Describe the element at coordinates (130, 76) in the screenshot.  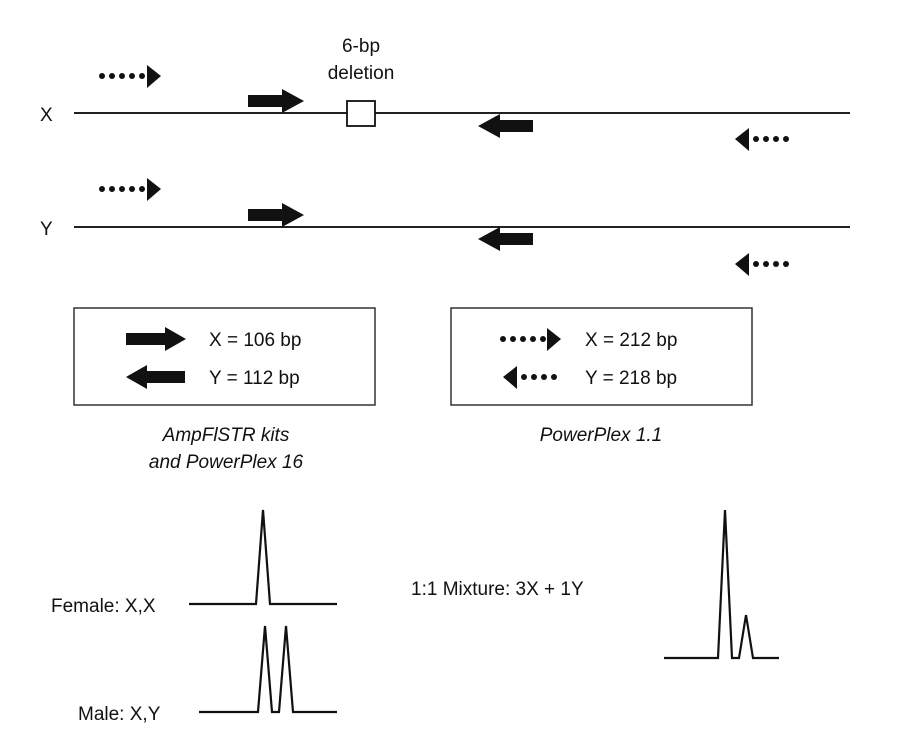
I see `x-dotted-forward-arrow` at that location.